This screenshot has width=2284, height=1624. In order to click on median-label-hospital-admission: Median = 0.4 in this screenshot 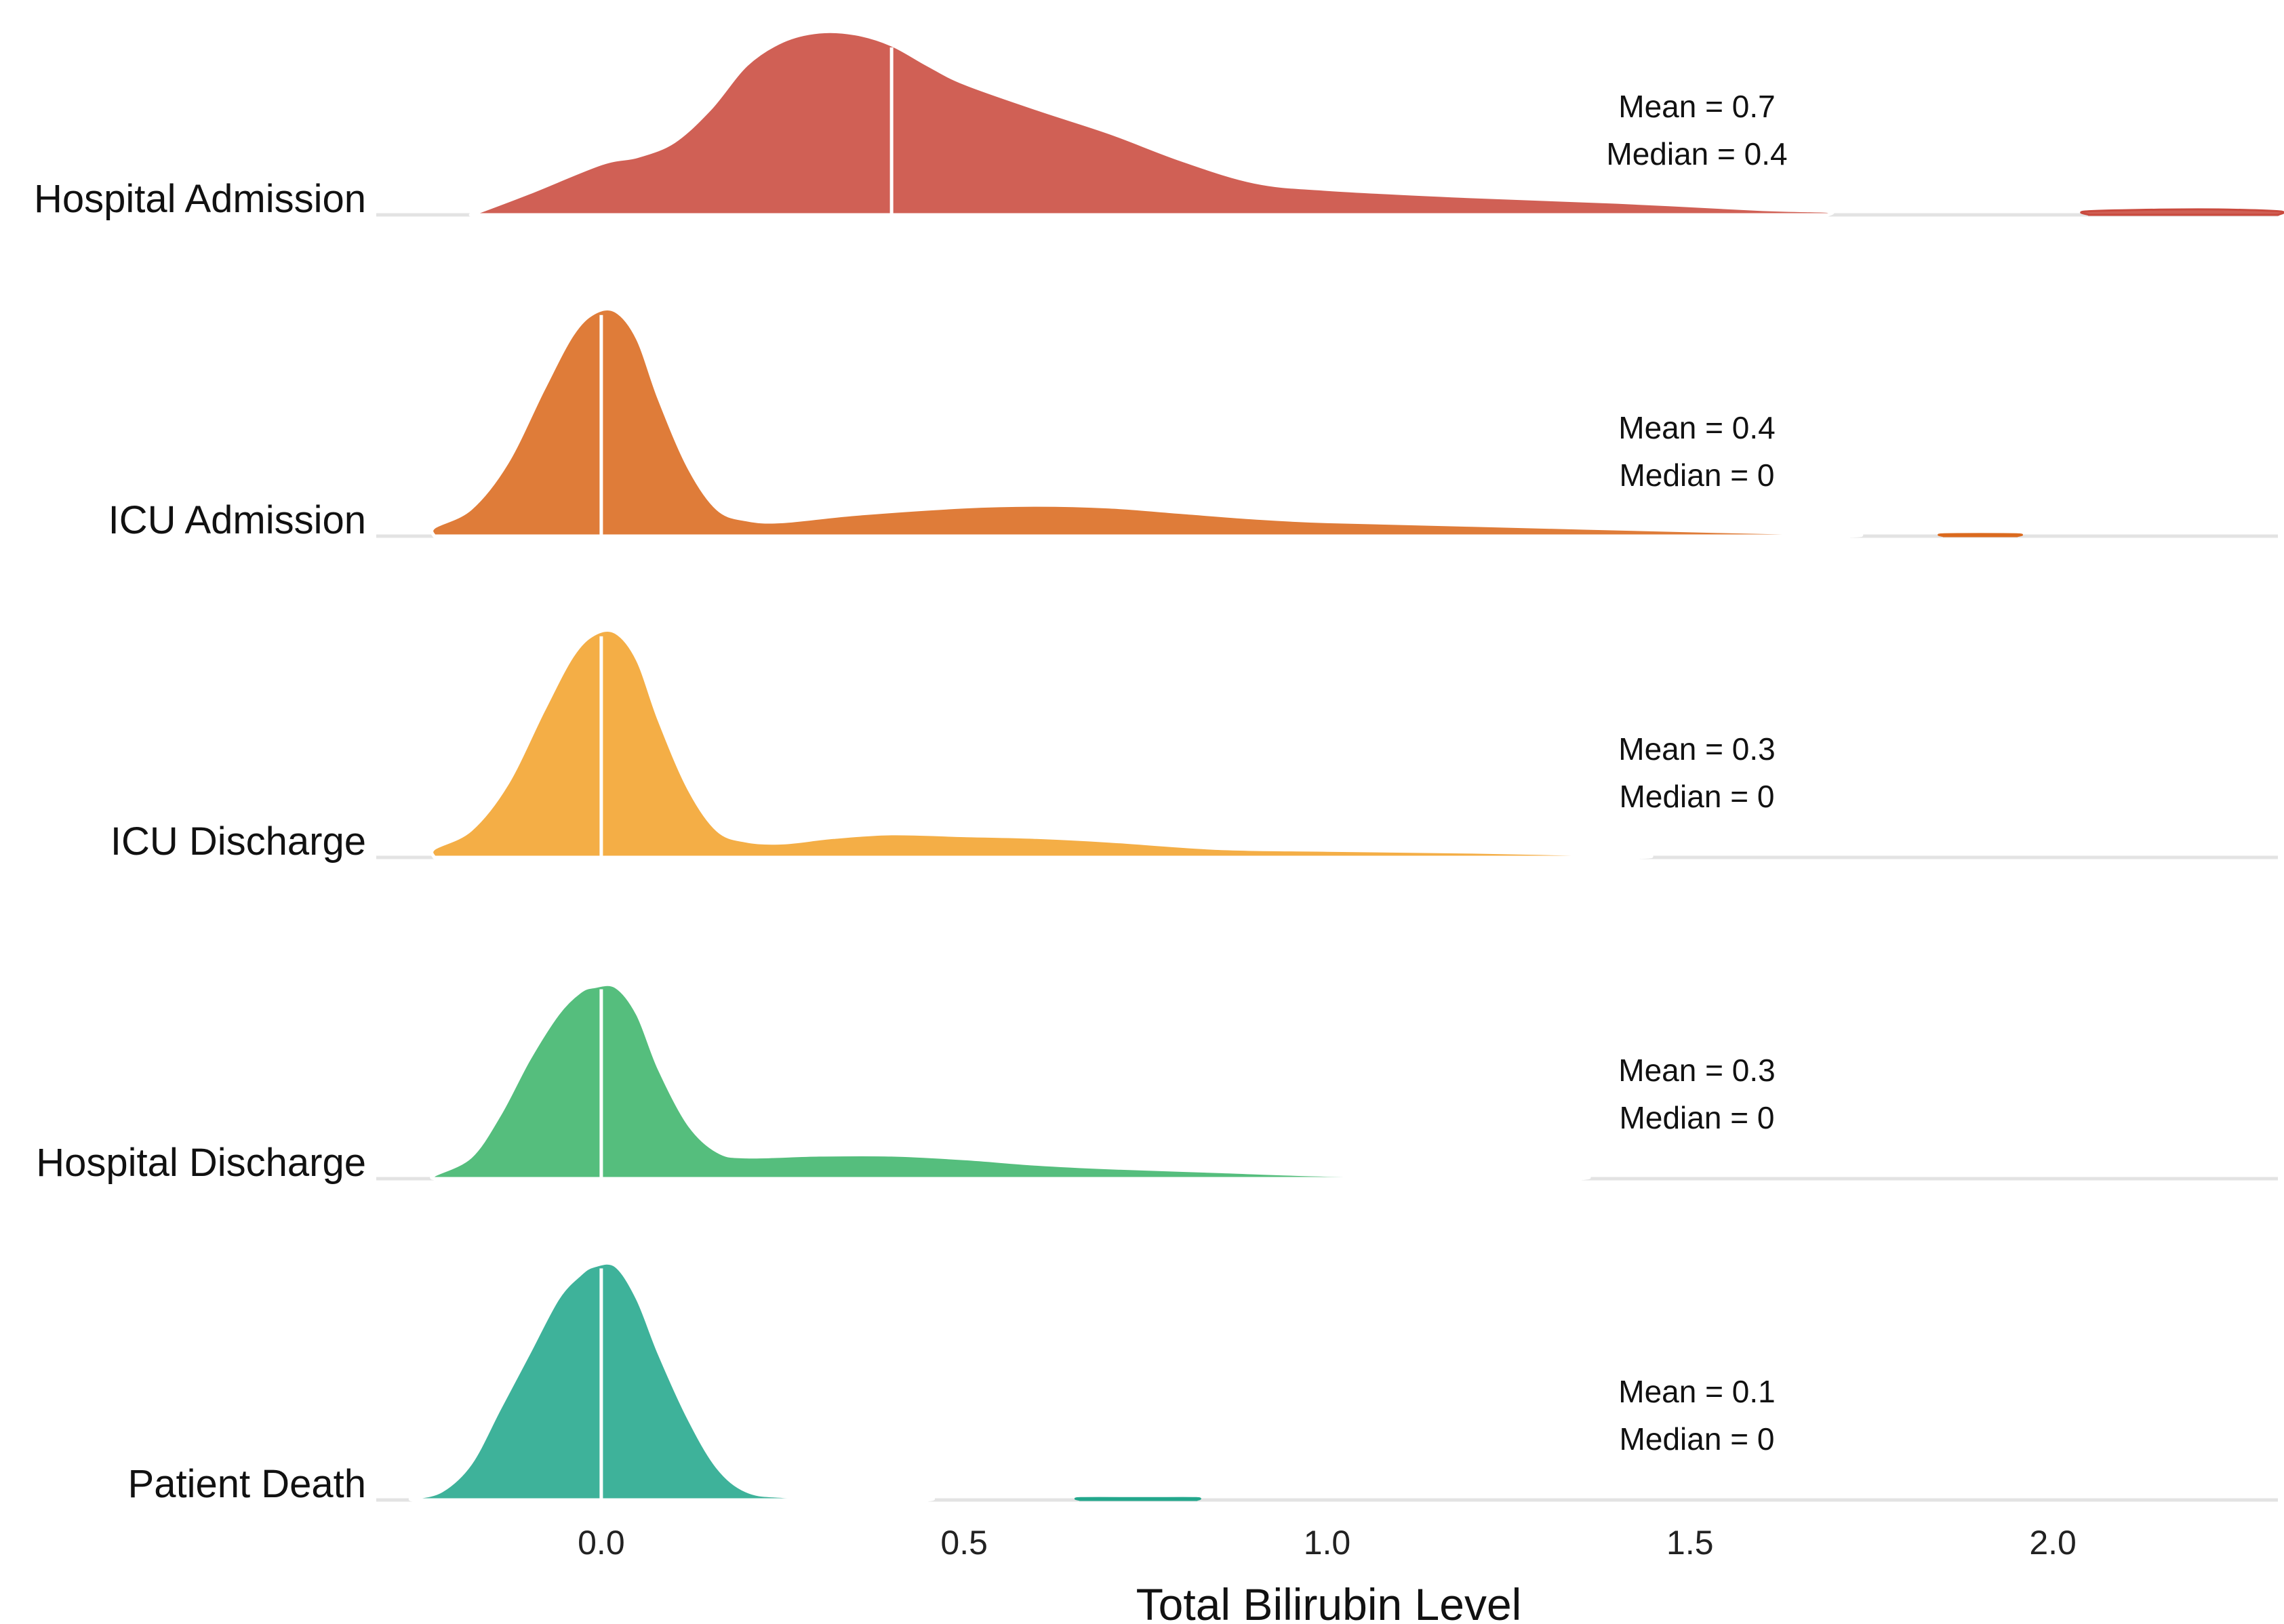, I will do `click(1696, 153)`.